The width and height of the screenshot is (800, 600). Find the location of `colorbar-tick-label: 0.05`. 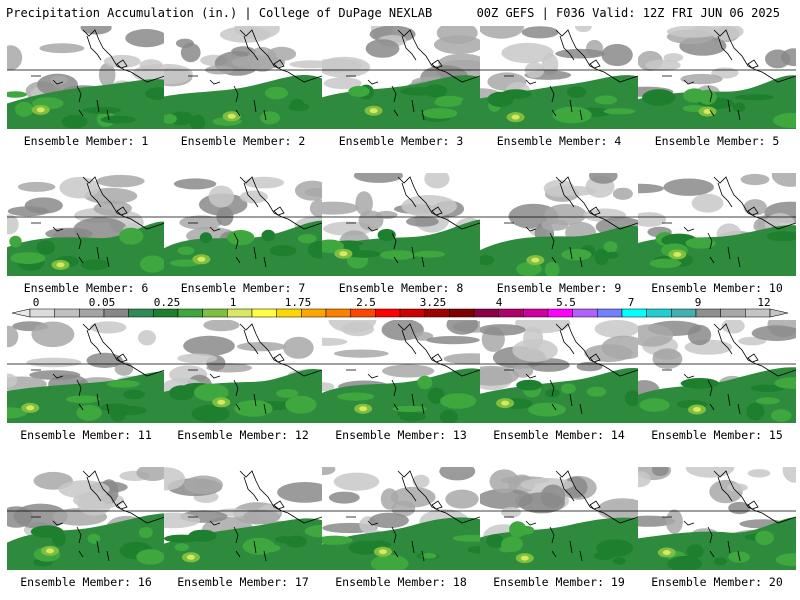

colorbar-tick-label: 0.05 is located at coordinates (102, 302).